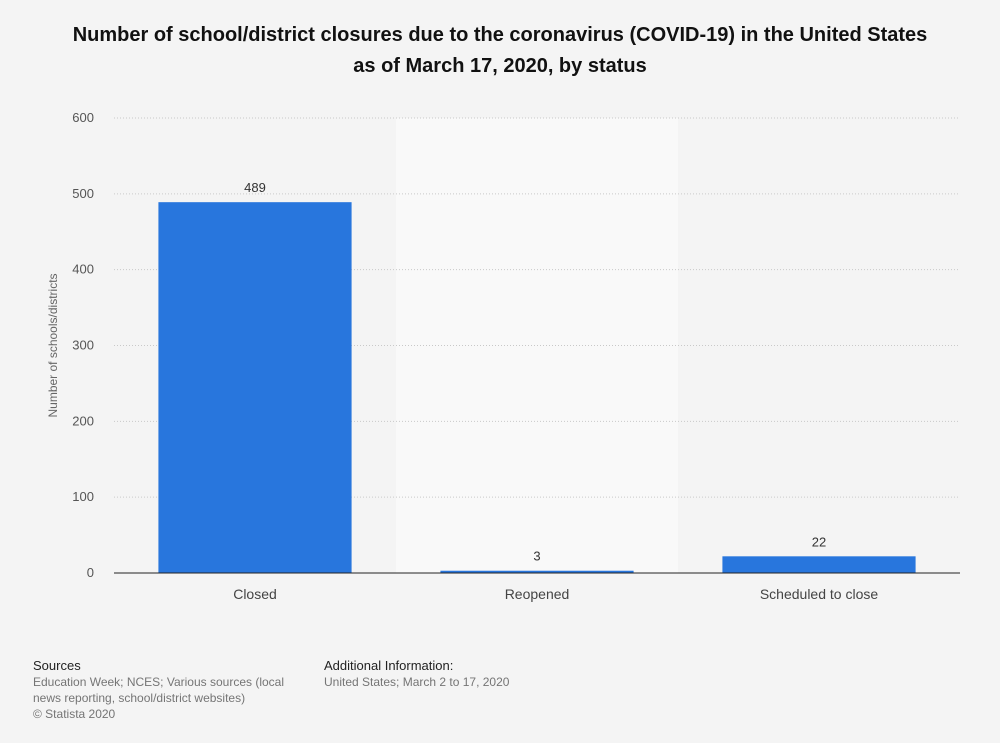 The image size is (1000, 743). What do you see at coordinates (536, 556) in the screenshot?
I see `data-label: 3` at bounding box center [536, 556].